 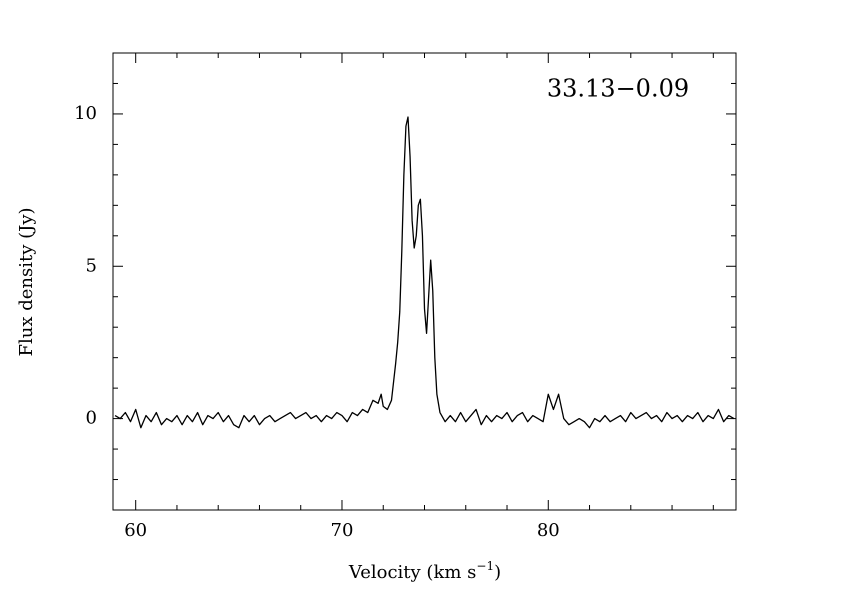 What do you see at coordinates (342, 530) in the screenshot?
I see `x-tick-label: 70` at bounding box center [342, 530].